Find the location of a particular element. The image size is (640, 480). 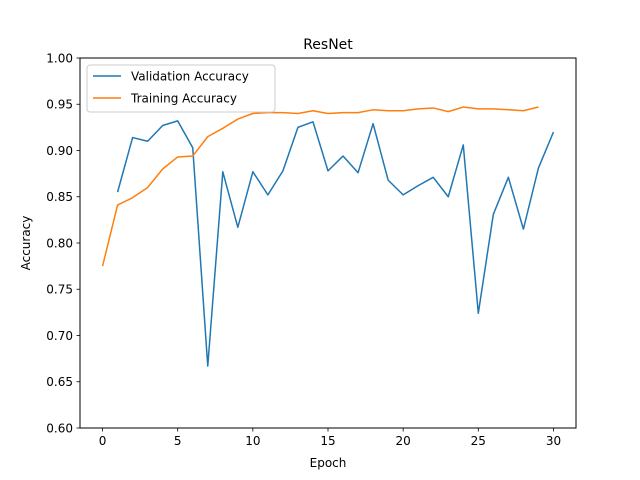

y-tick-label: 0.70 is located at coordinates (59, 336).